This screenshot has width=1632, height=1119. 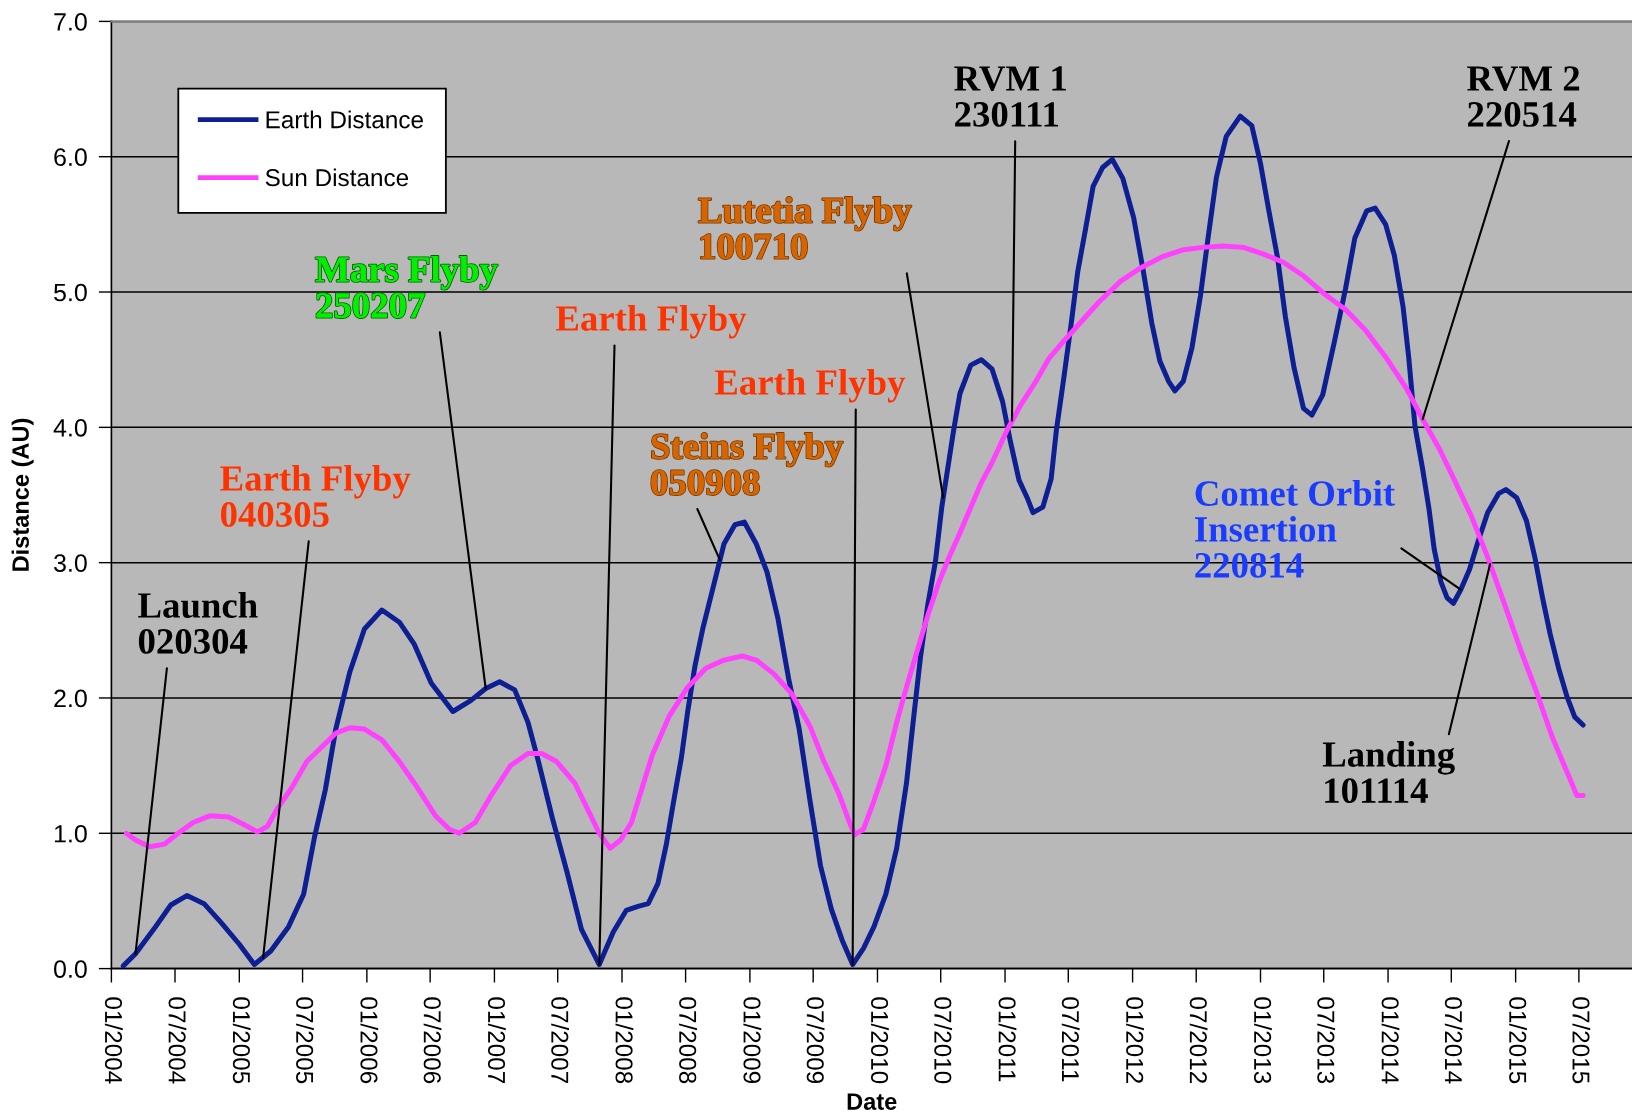 I want to click on x-tick-label: 07/2013, so click(x=1326, y=1040).